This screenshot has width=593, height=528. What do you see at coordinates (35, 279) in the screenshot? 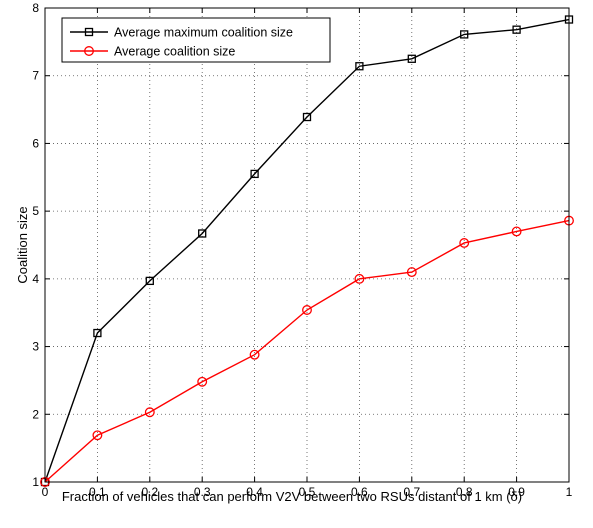
I see `y-tick-label: 4` at bounding box center [35, 279].